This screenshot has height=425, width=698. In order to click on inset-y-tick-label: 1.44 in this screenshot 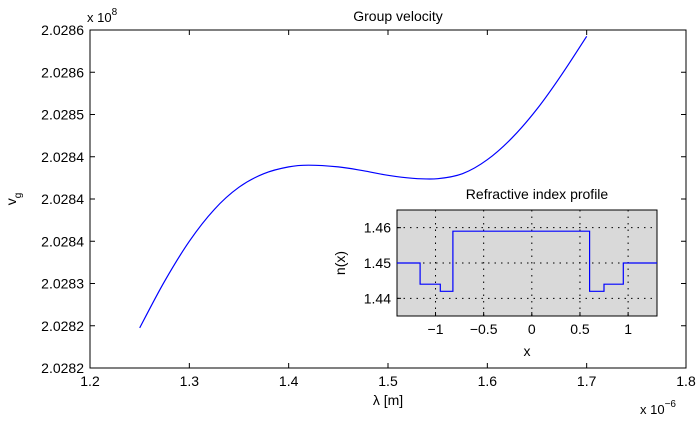, I will do `click(377, 298)`.